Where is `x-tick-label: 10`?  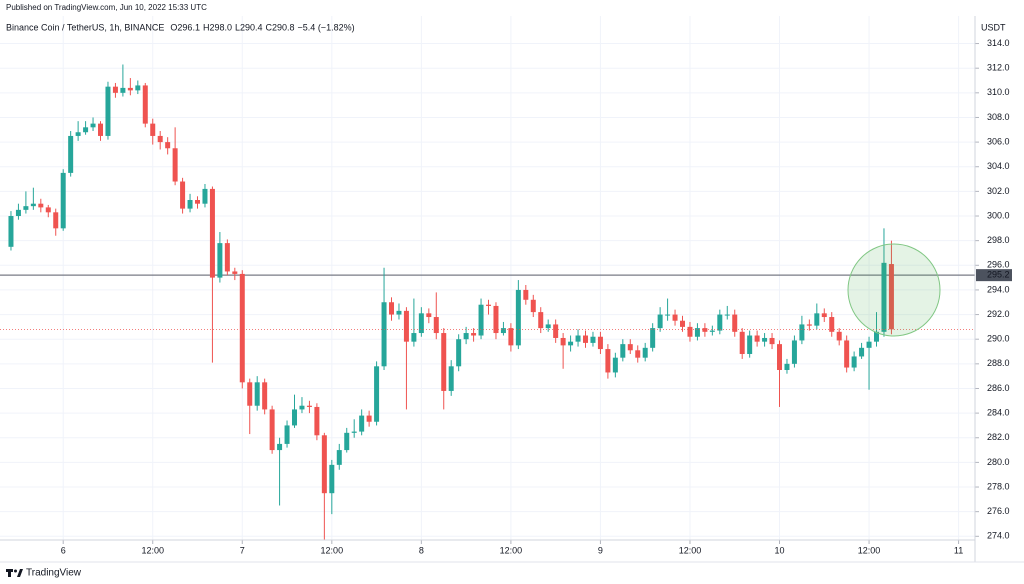 x-tick-label: 10 is located at coordinates (779, 550).